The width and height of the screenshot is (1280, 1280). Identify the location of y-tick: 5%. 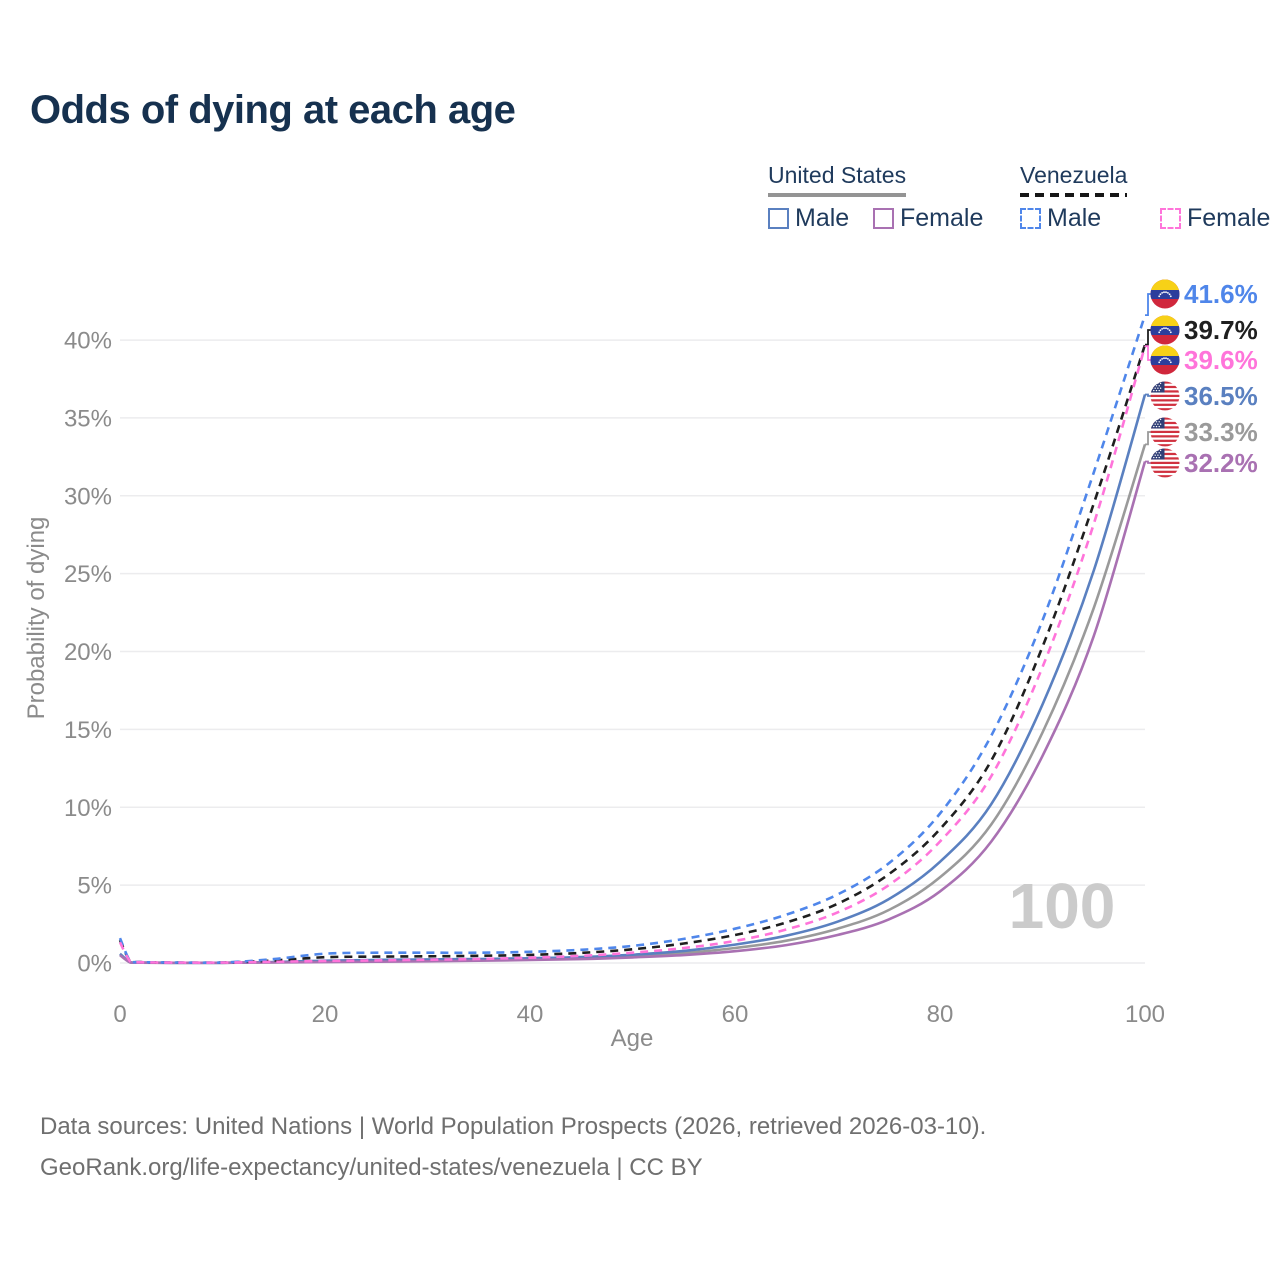
(94, 886).